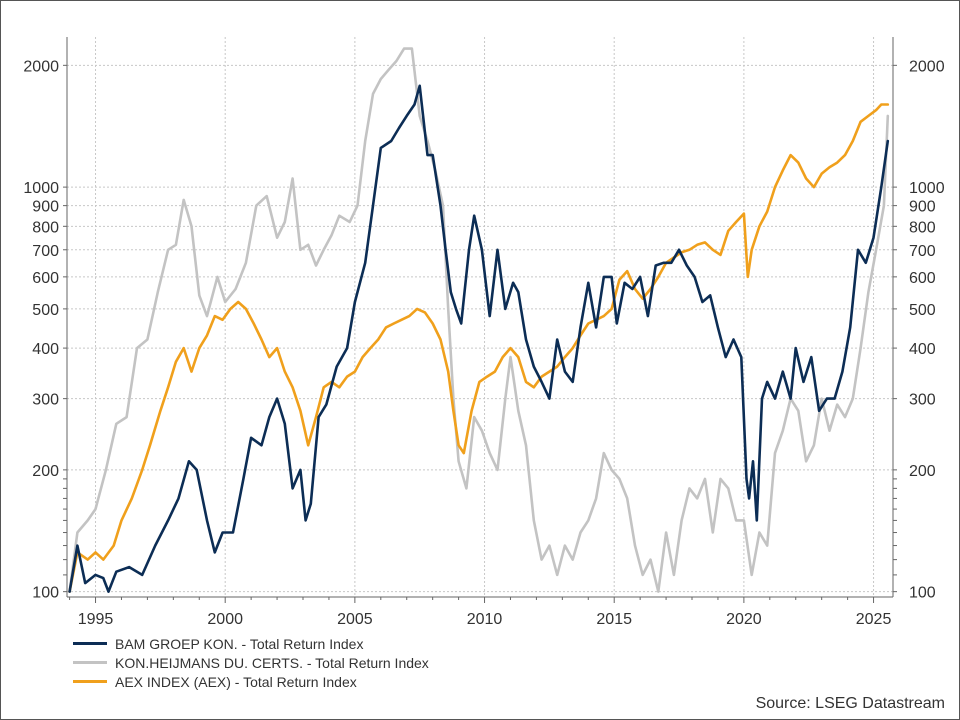  What do you see at coordinates (41, 188) in the screenshot?
I see `y-tick-label-left: 1000` at bounding box center [41, 188].